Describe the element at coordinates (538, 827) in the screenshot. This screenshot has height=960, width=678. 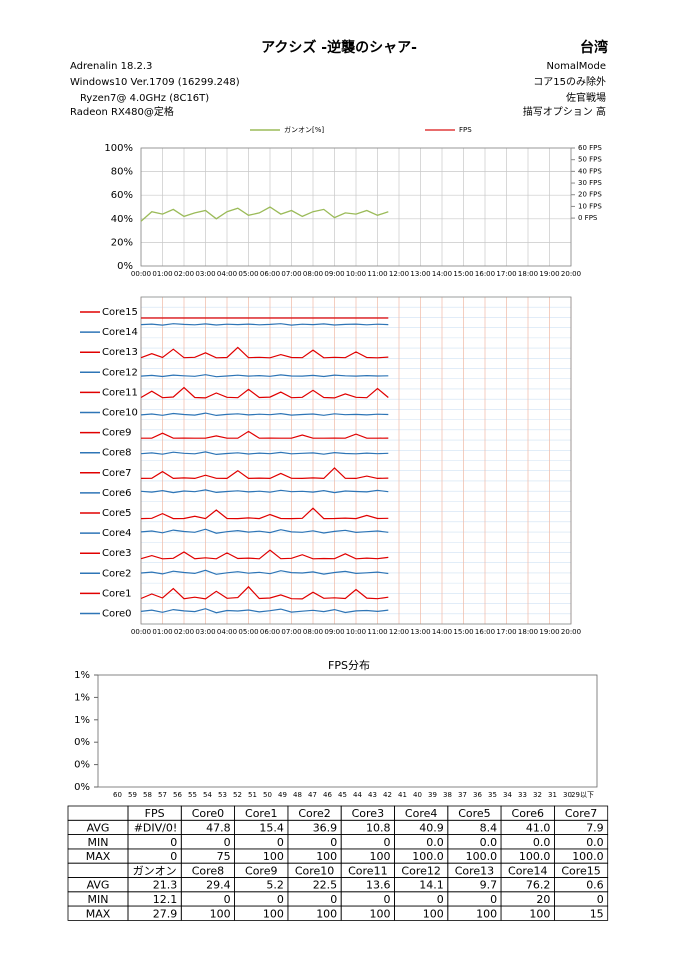
I see `table-value: 41.0` at that location.